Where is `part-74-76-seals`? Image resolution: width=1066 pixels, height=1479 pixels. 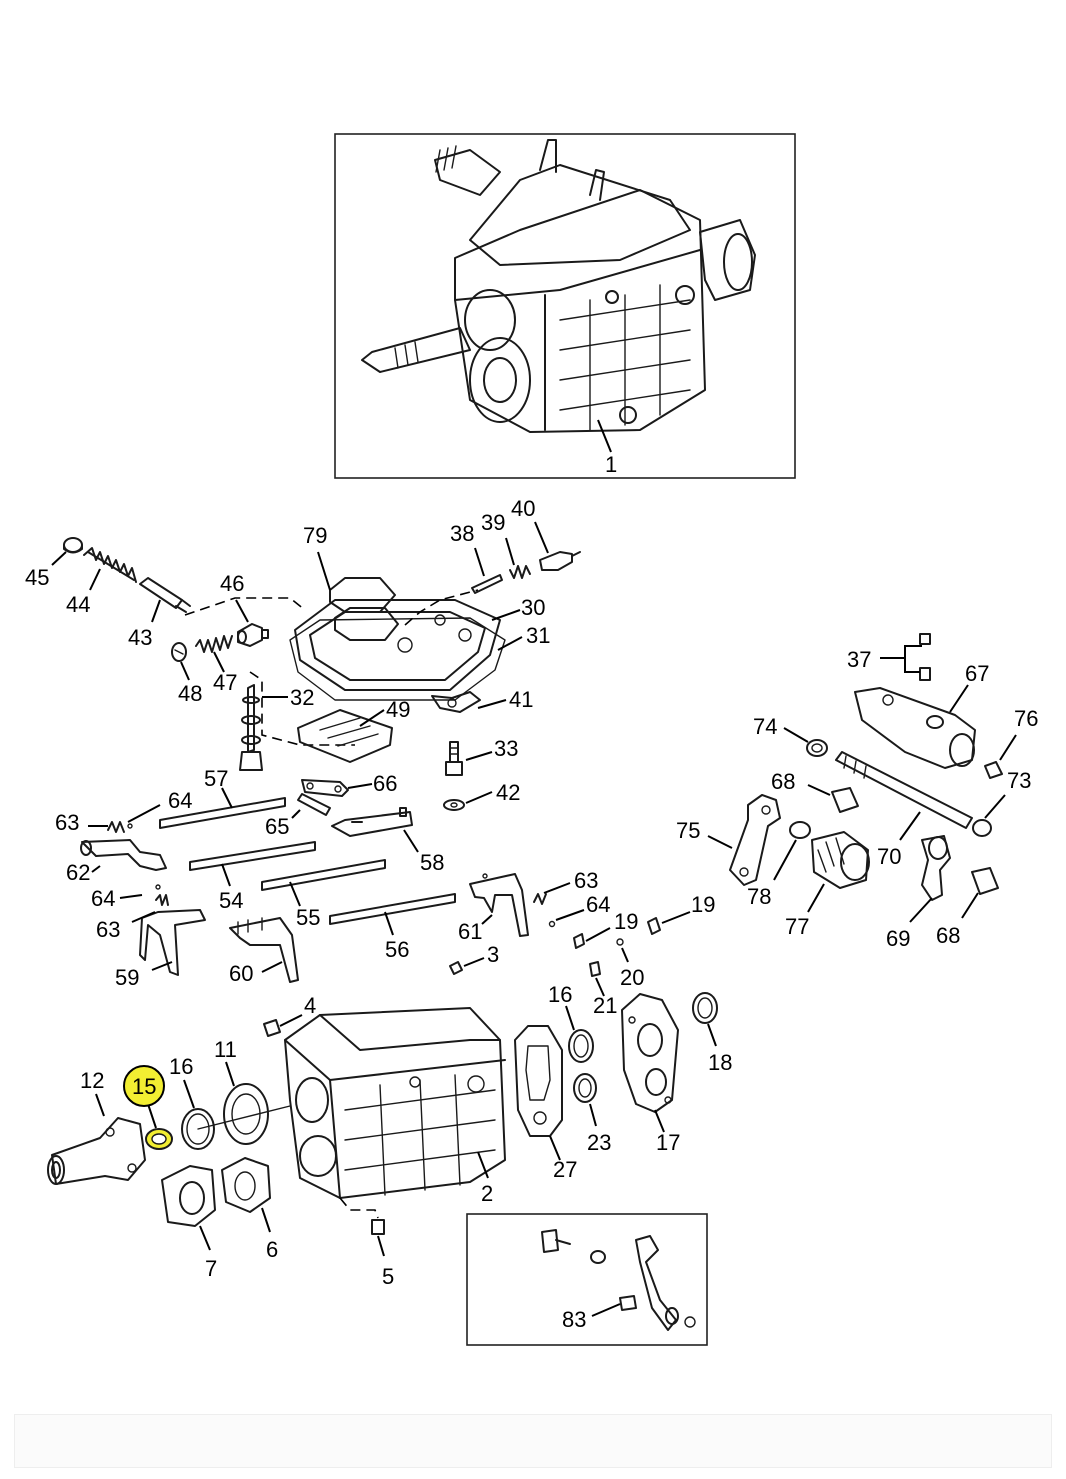
part-74-76-seals is located at coordinates (904, 788).